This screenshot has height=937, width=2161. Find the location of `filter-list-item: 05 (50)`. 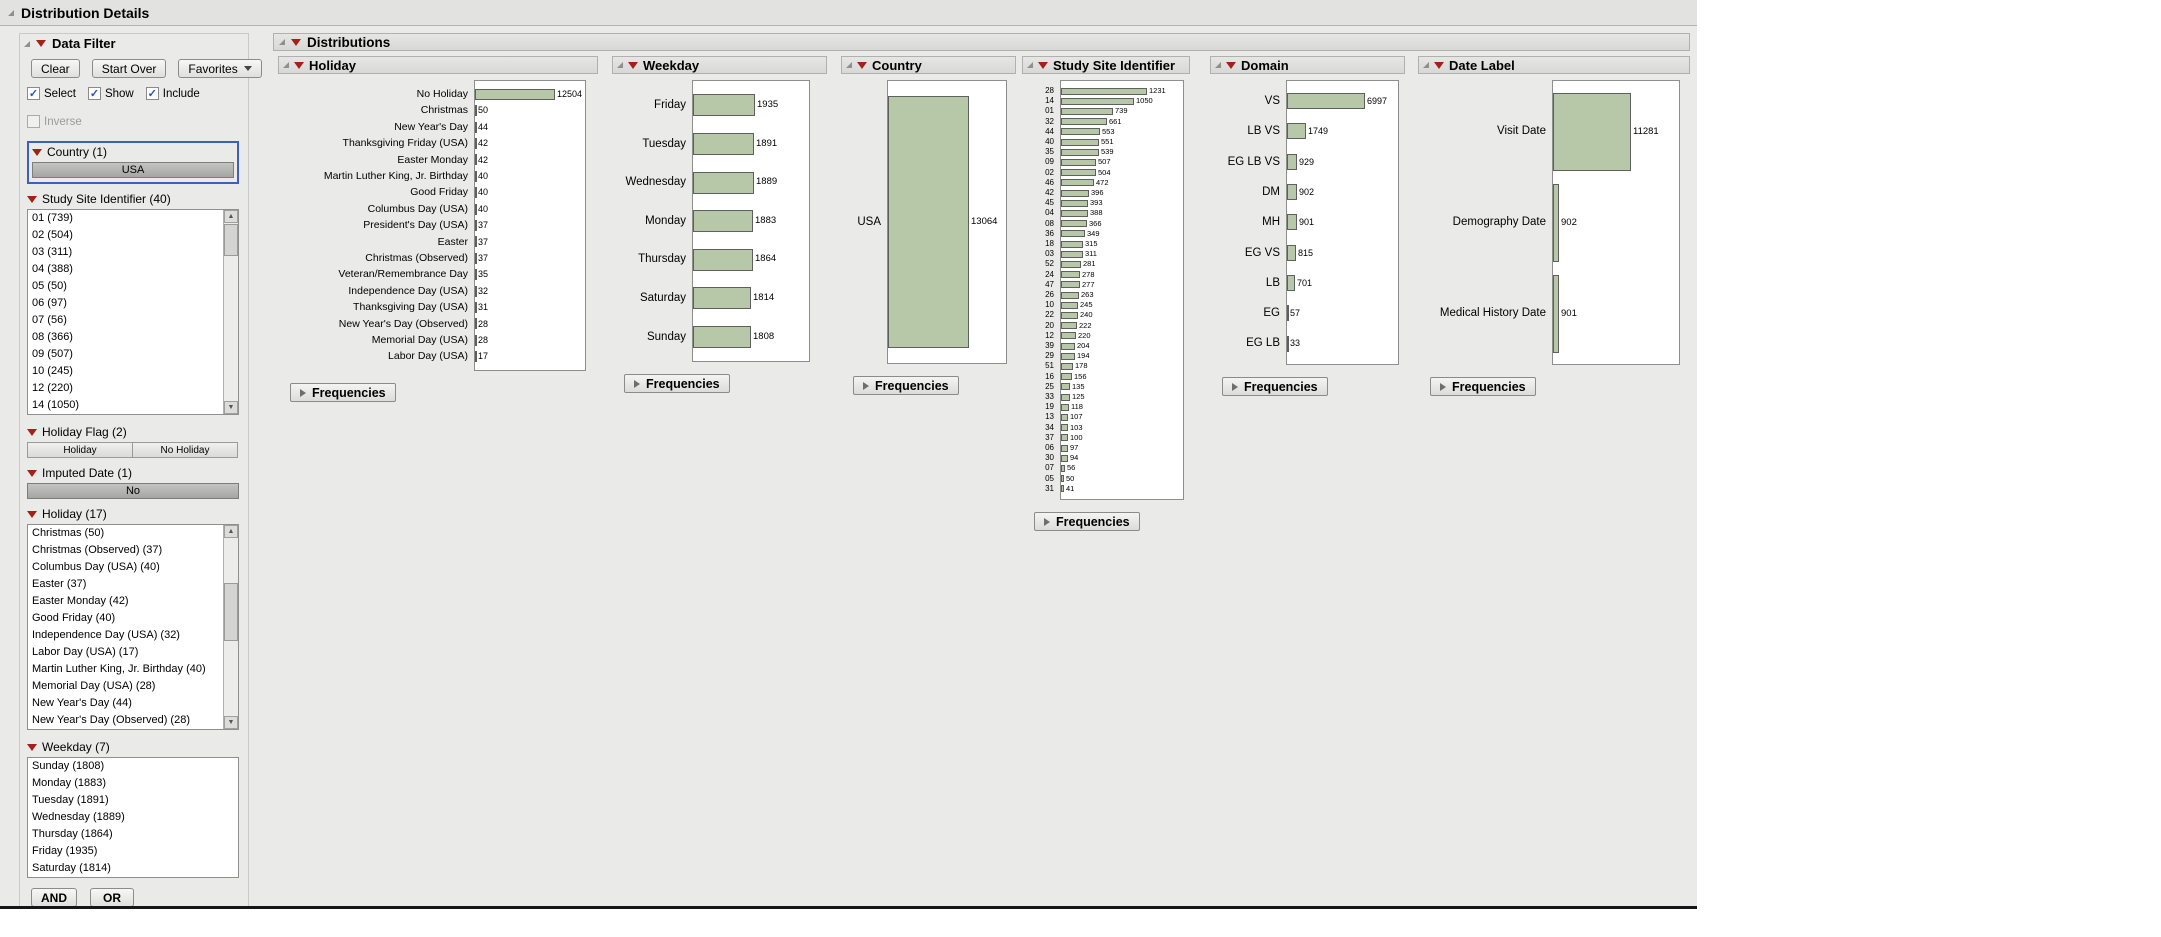

filter-list-item: 05 (50) is located at coordinates (49, 286).